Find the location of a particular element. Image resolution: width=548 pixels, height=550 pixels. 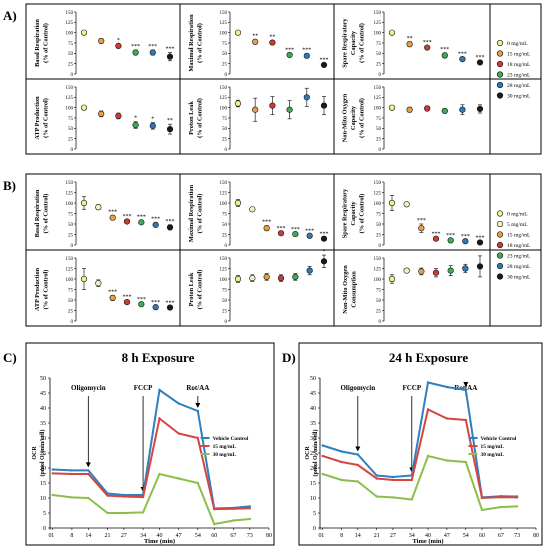

y-tick-label: 150 is located at coordinates (70, 13).